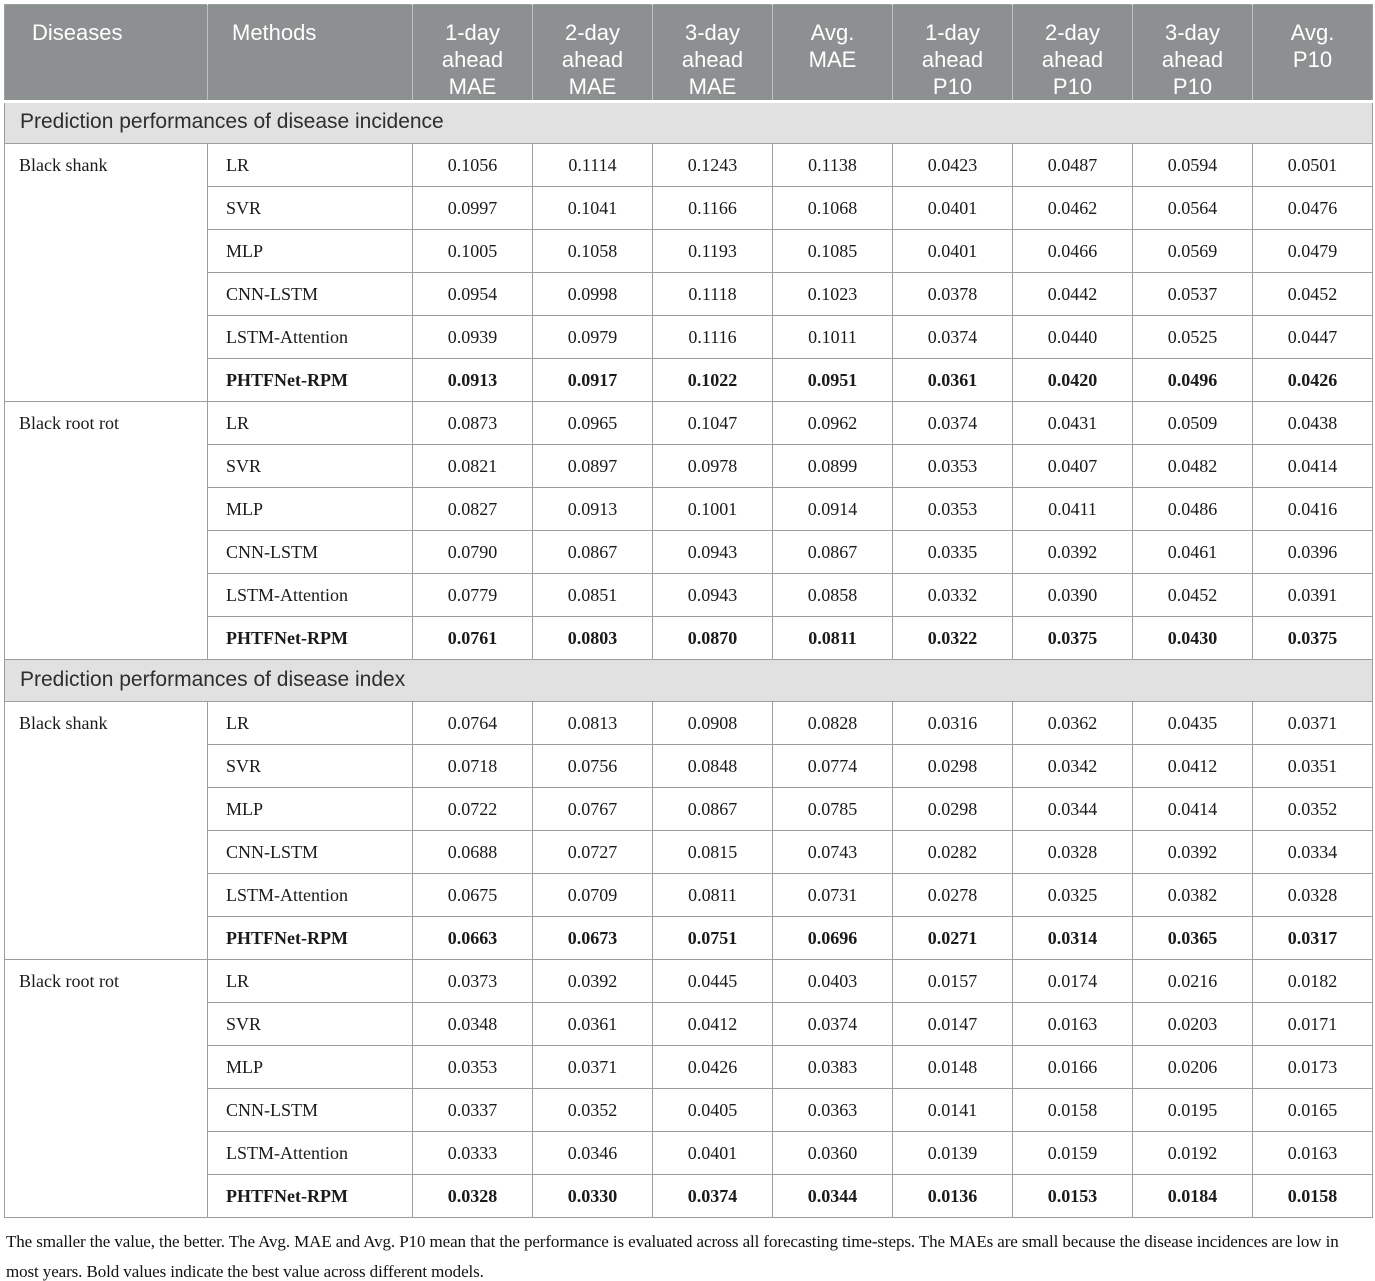 Image resolution: width=1375 pixels, height=1281 pixels. Describe the element at coordinates (592, 380) in the screenshot. I see `metric-value: 0.0917` at that location.